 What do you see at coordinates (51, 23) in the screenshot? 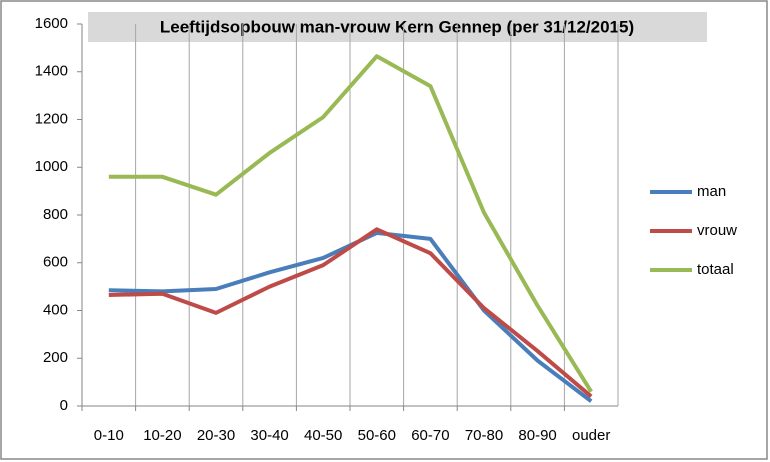
I see `y-tick-label: 1600` at bounding box center [51, 23].